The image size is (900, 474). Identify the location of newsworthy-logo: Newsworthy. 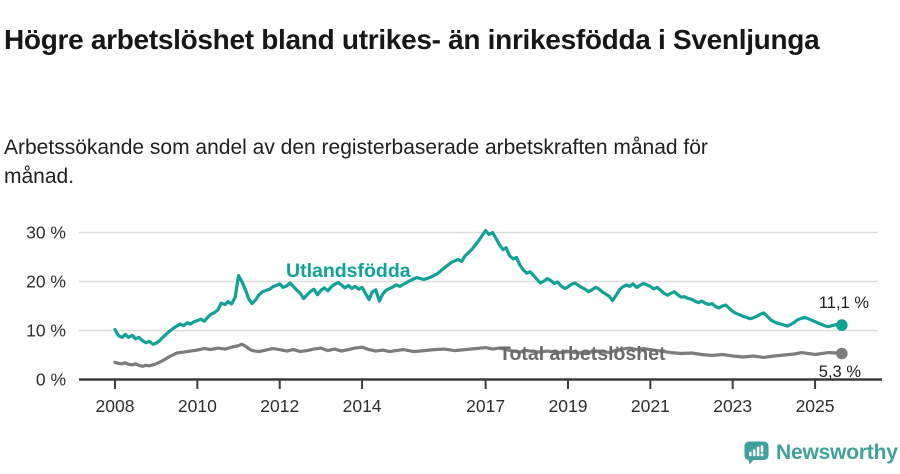
(821, 453).